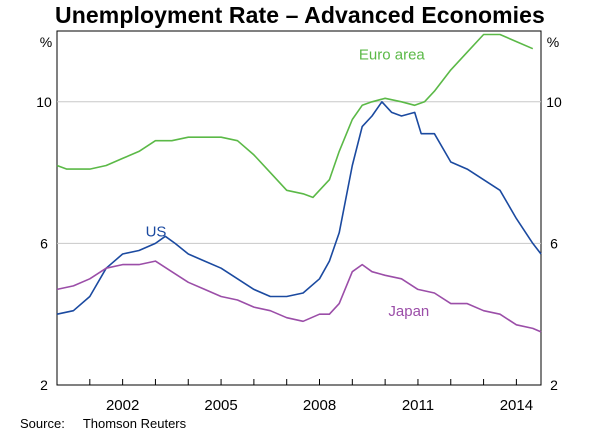 The image size is (600, 439). Describe the element at coordinates (554, 102) in the screenshot. I see `y-tick-right-10: 10` at that location.